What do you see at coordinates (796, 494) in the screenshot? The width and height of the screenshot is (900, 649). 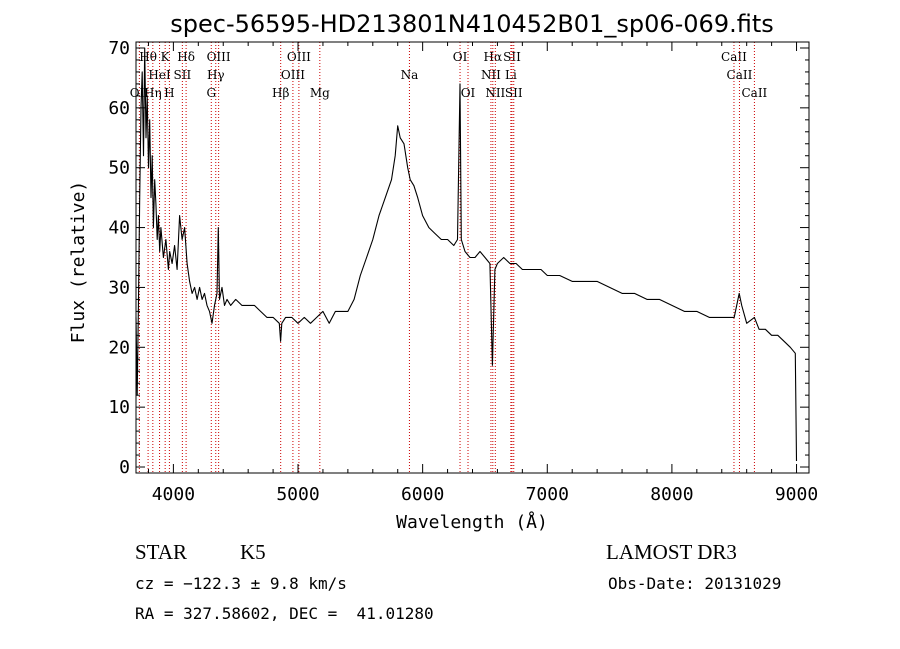 I see `x-tick-label: 9000` at bounding box center [796, 494].